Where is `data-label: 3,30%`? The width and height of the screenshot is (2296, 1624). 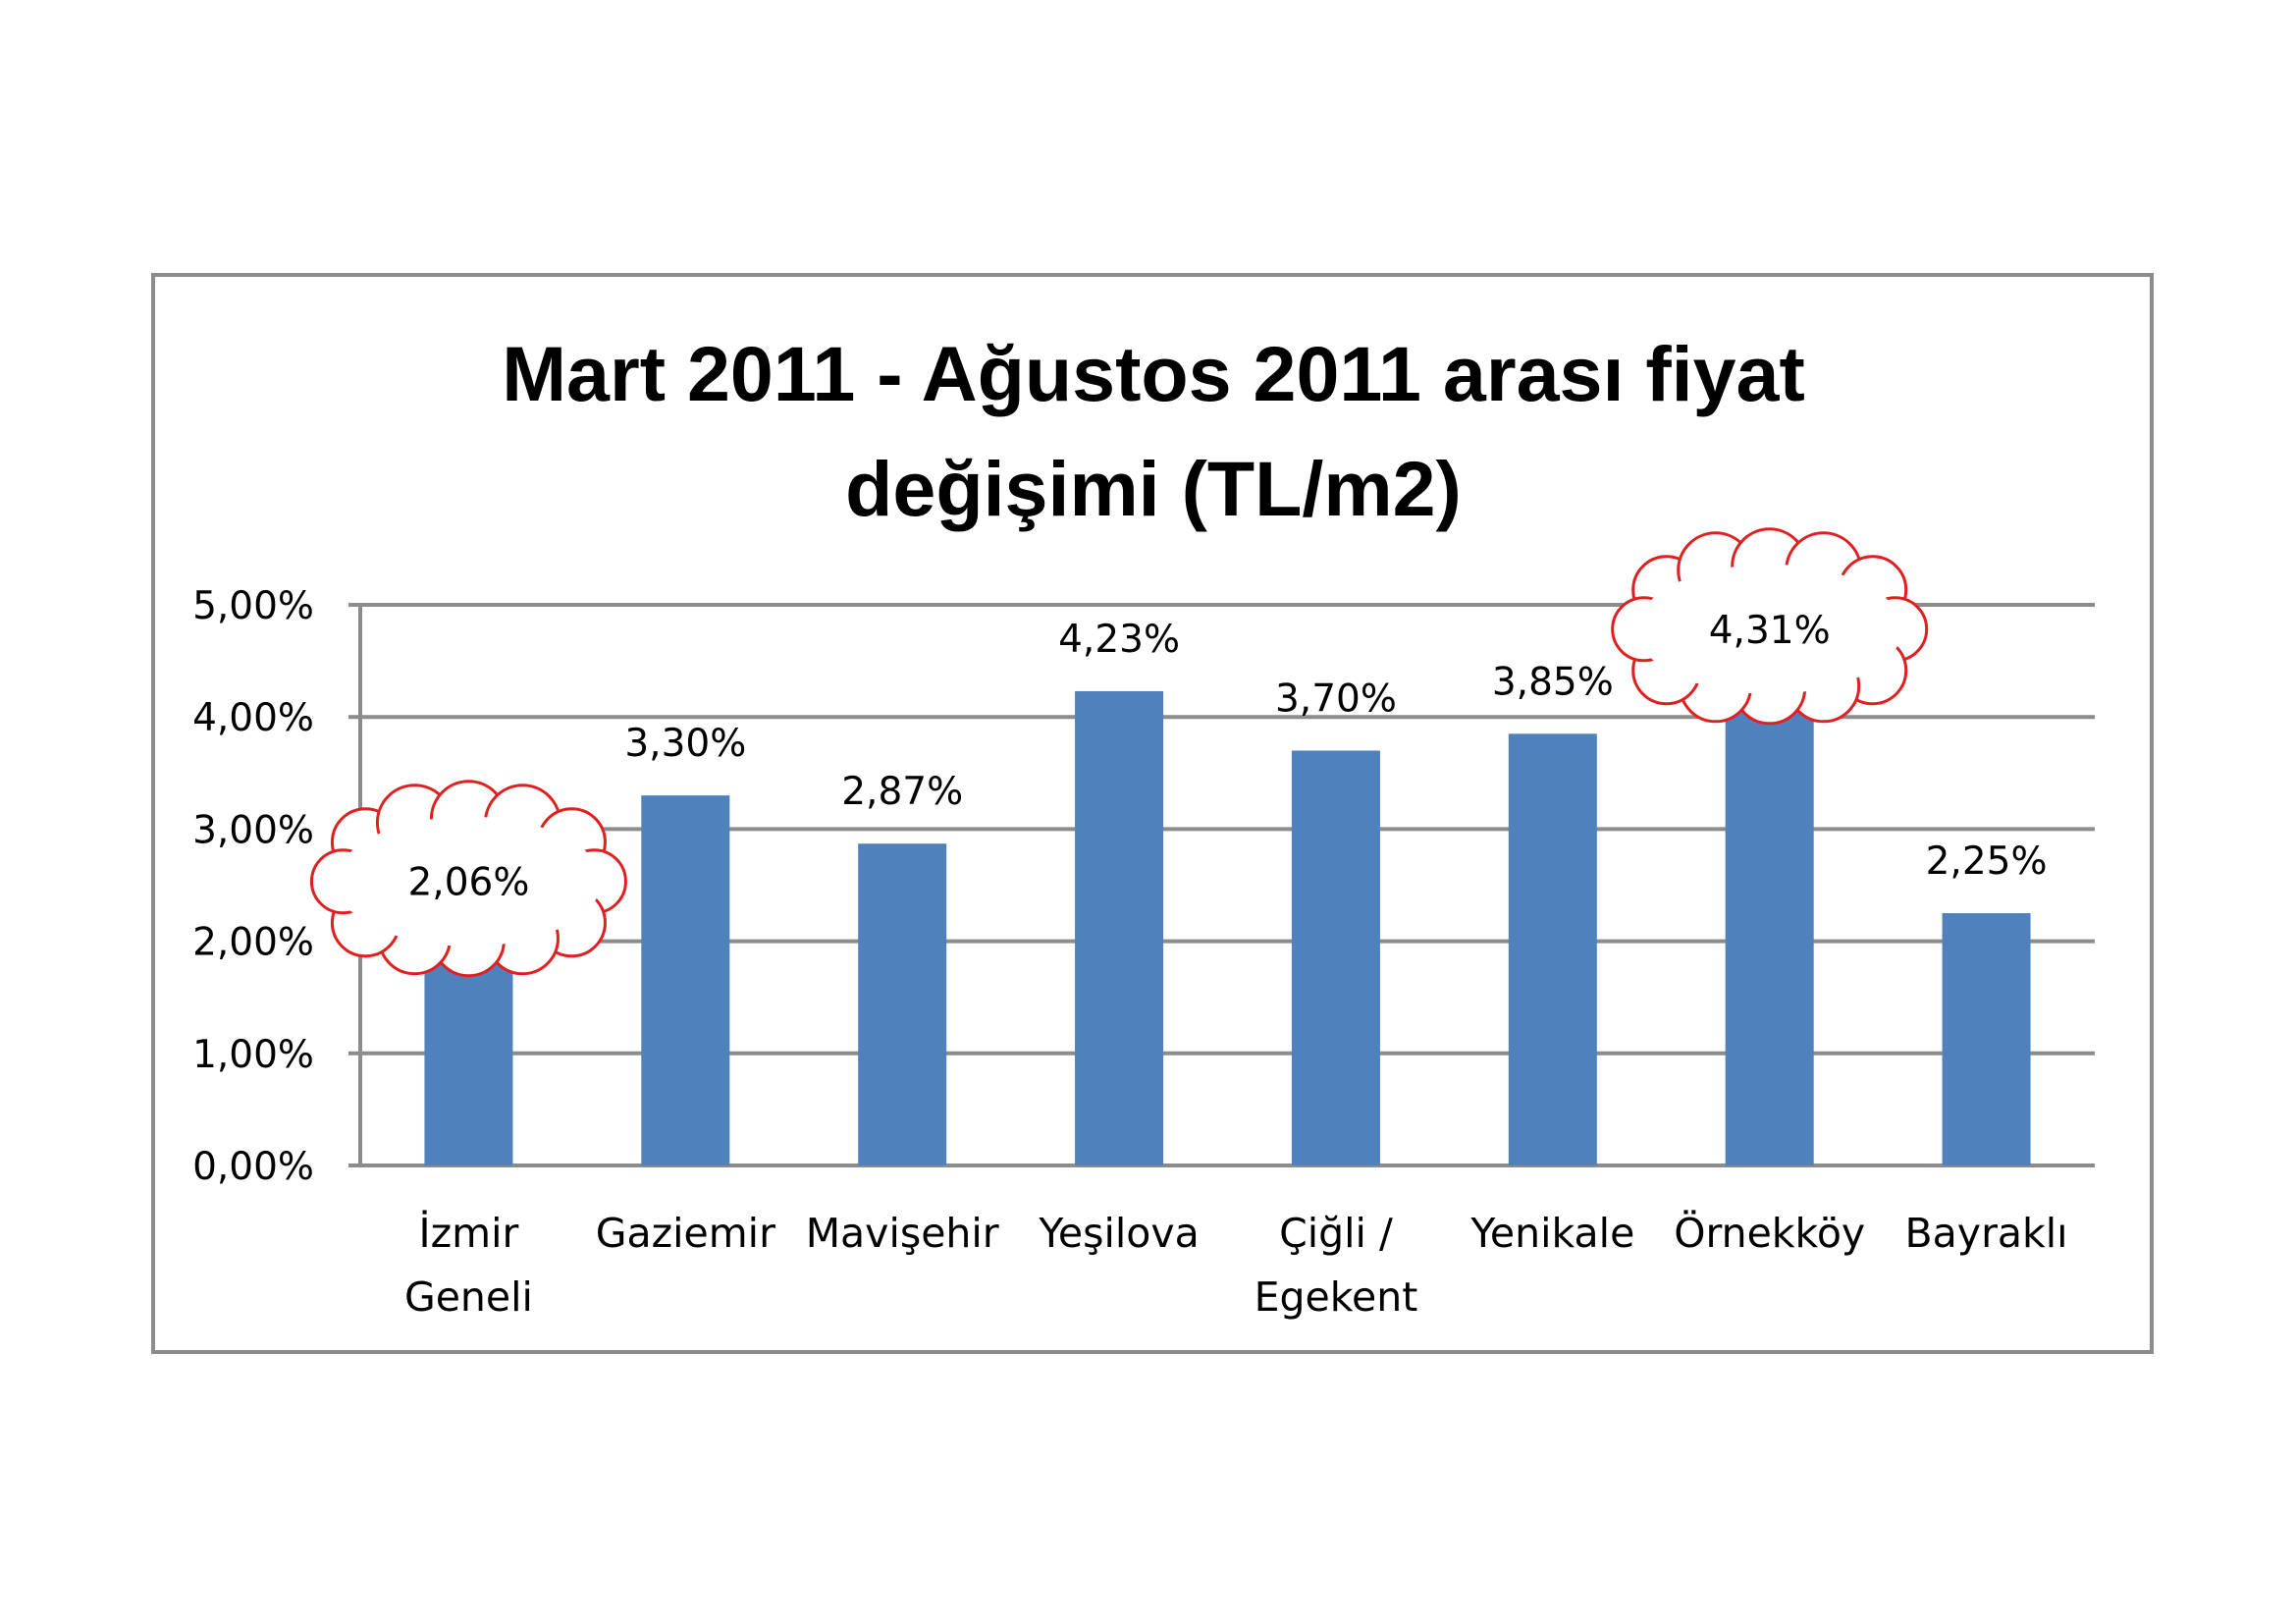
data-label: 3,30% is located at coordinates (685, 744).